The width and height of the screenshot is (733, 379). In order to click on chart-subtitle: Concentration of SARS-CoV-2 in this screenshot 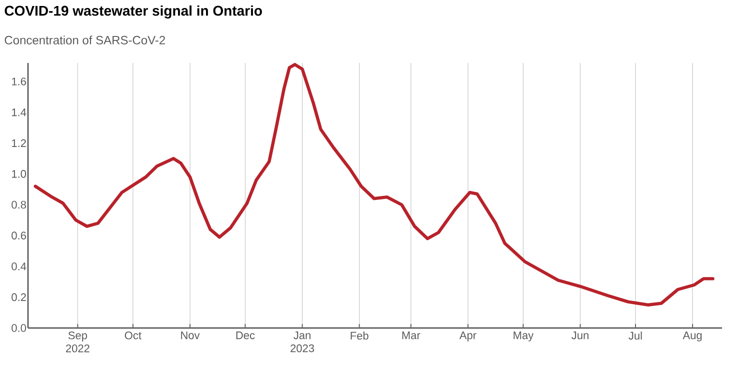, I will do `click(85, 40)`.